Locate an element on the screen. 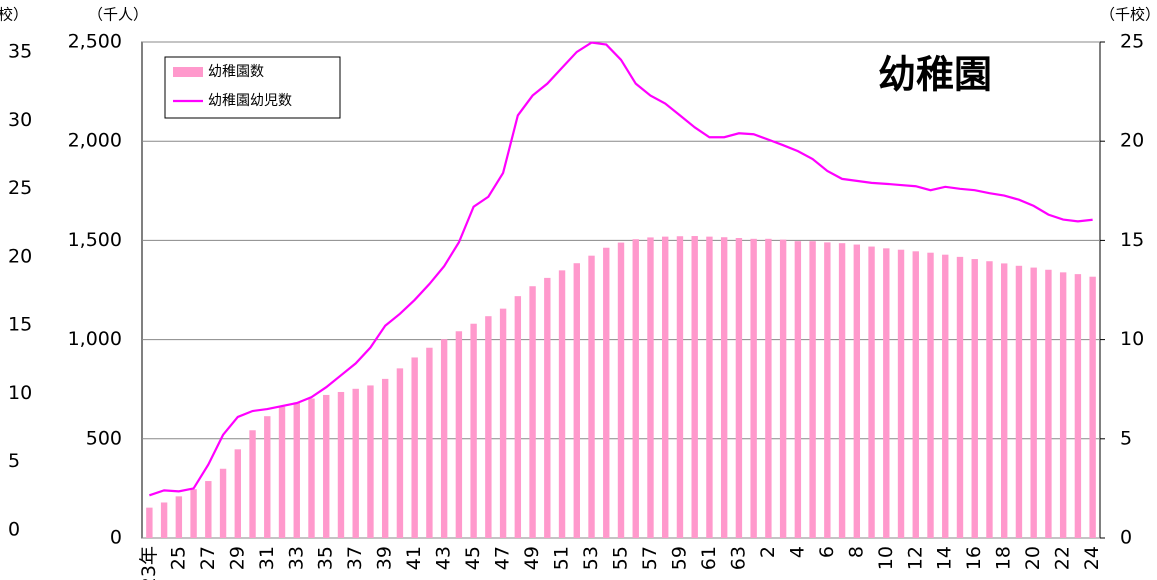  x-tick-label: 51 is located at coordinates (562, 558).